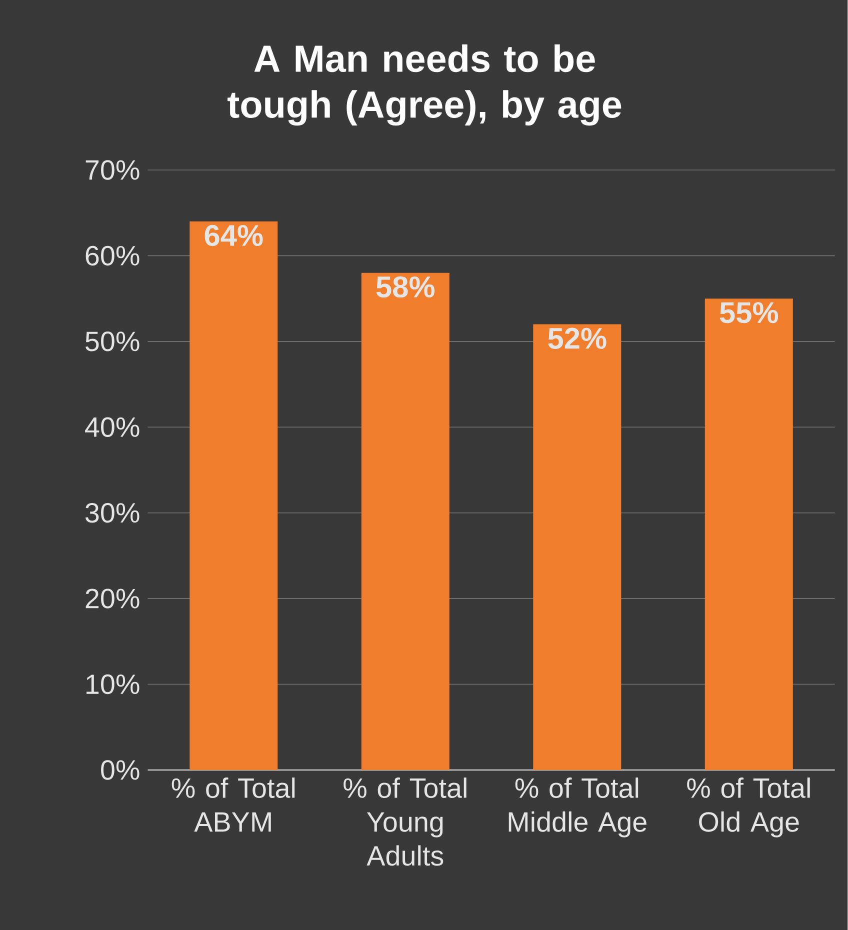 The height and width of the screenshot is (930, 848). I want to click on y-tick-label: 40%, so click(112, 427).